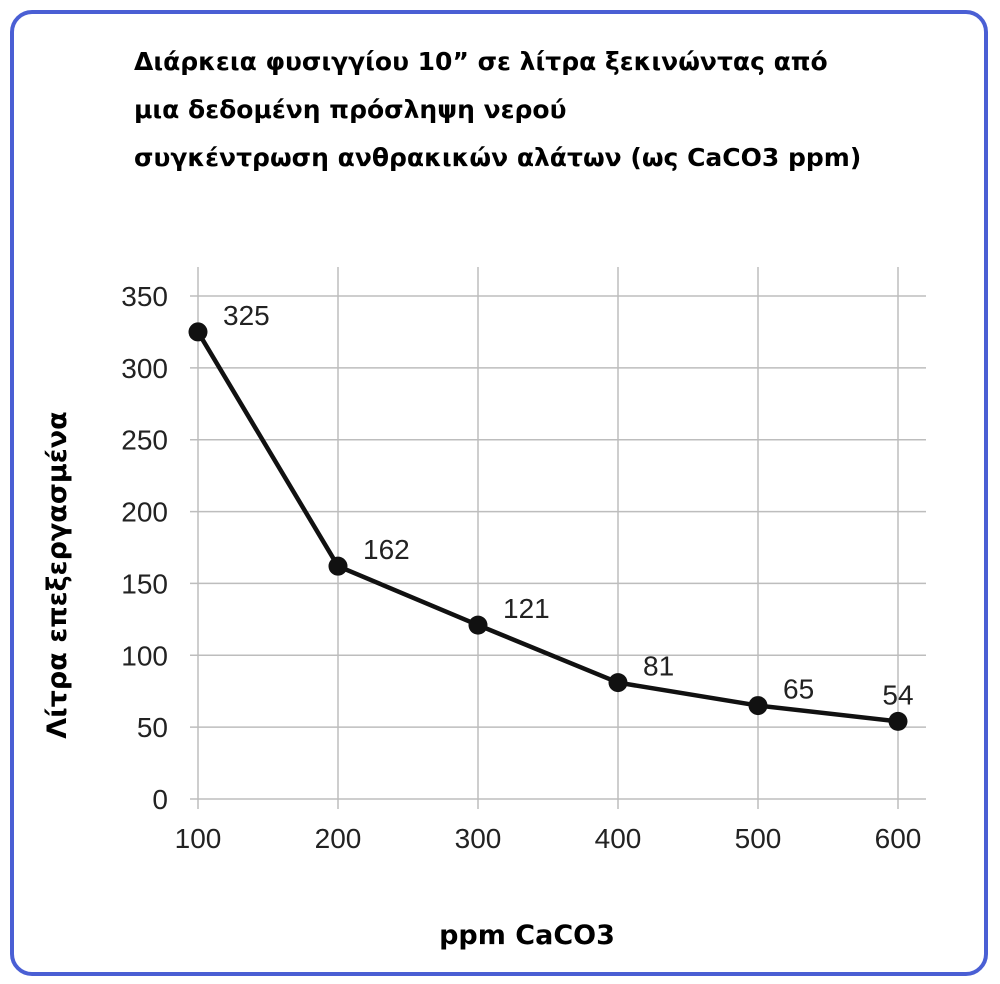  Describe the element at coordinates (144, 583) in the screenshot. I see `y-tick-label: 150` at that location.